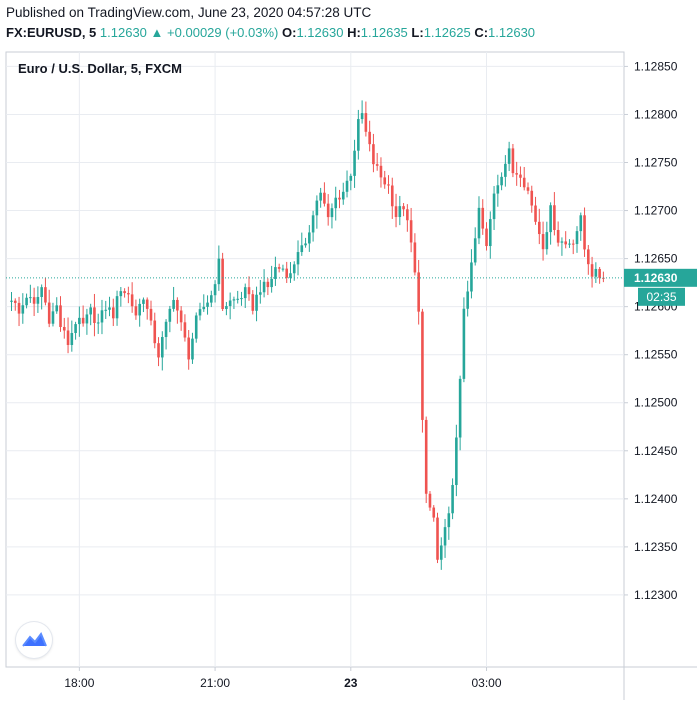 This screenshot has width=697, height=704. What do you see at coordinates (656, 547) in the screenshot?
I see `price-tick-label: 1.12350` at bounding box center [656, 547].